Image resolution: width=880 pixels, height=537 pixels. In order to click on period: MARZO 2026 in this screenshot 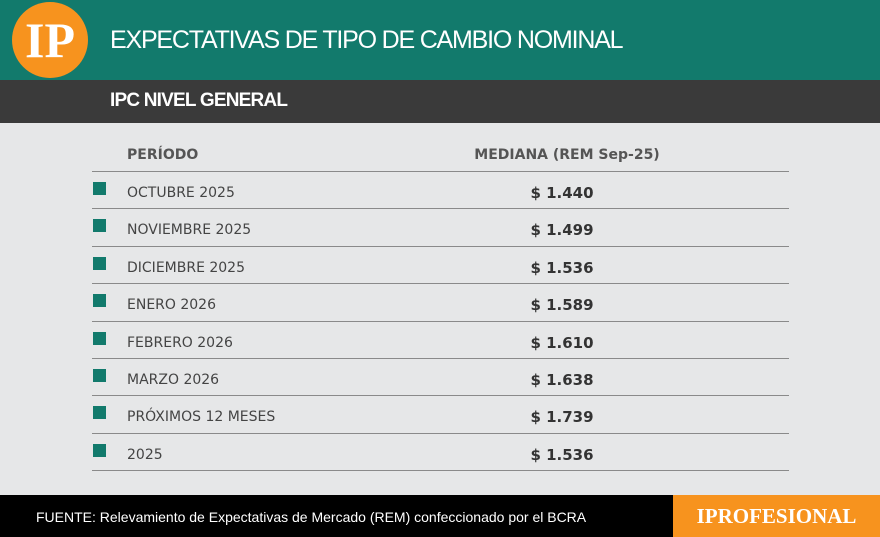, I will do `click(173, 380)`.